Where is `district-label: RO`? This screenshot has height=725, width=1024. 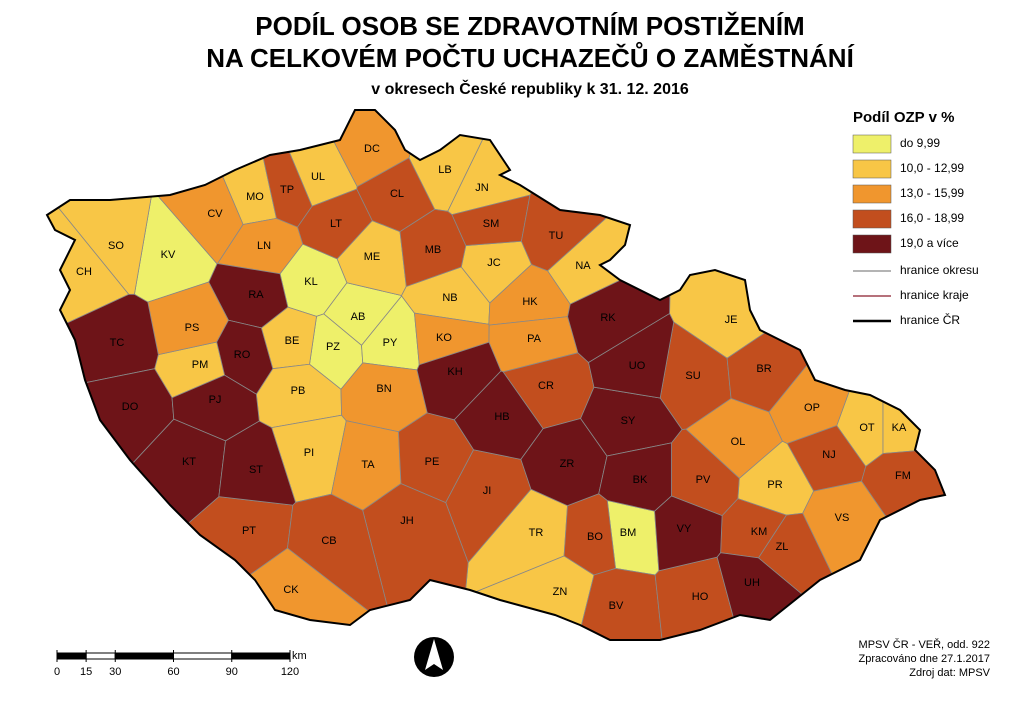
district-label: RO is located at coordinates (242, 355).